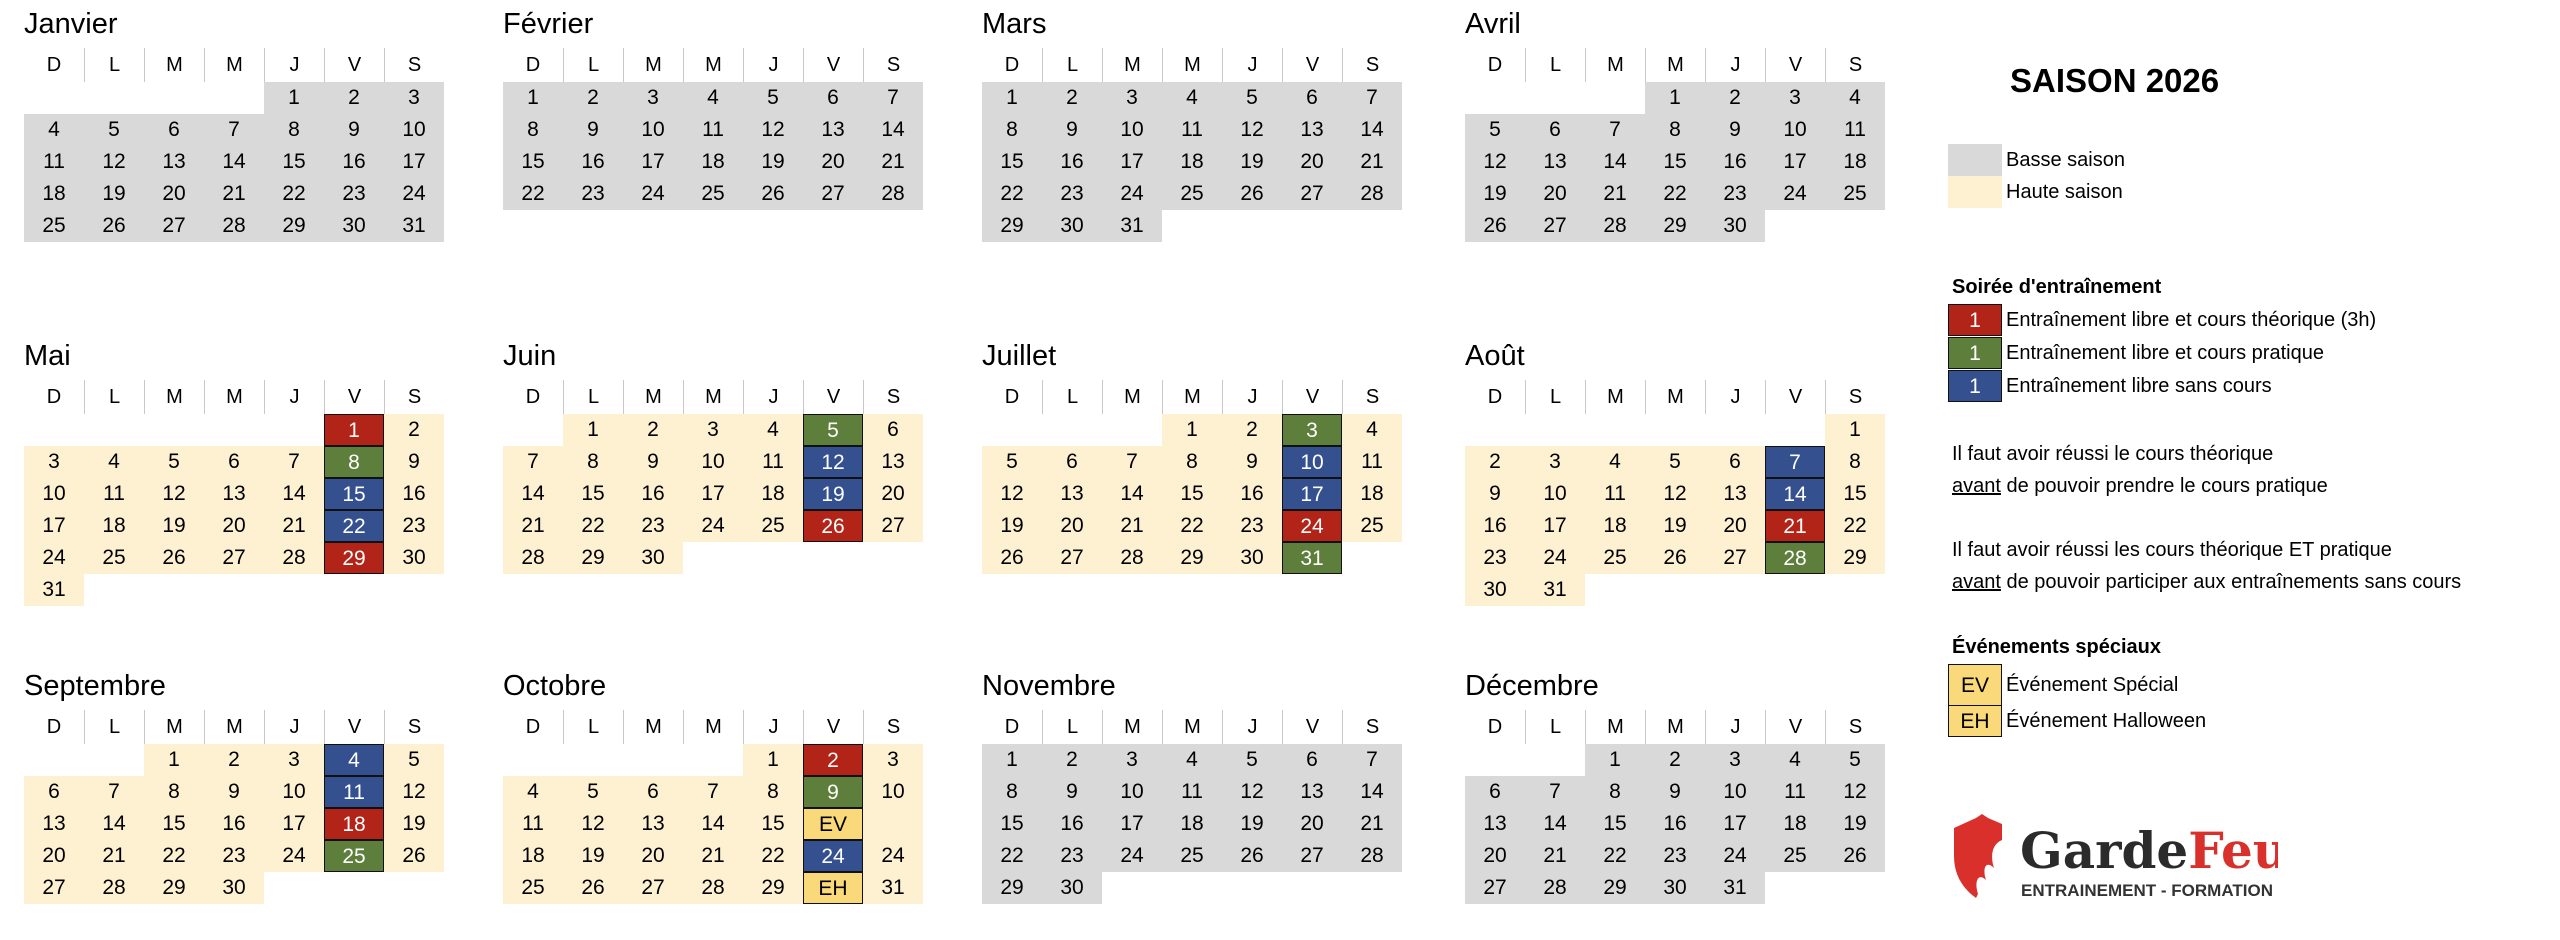 The image size is (2560, 940). Describe the element at coordinates (530, 356) in the screenshot. I see `month-title: Juin` at that location.